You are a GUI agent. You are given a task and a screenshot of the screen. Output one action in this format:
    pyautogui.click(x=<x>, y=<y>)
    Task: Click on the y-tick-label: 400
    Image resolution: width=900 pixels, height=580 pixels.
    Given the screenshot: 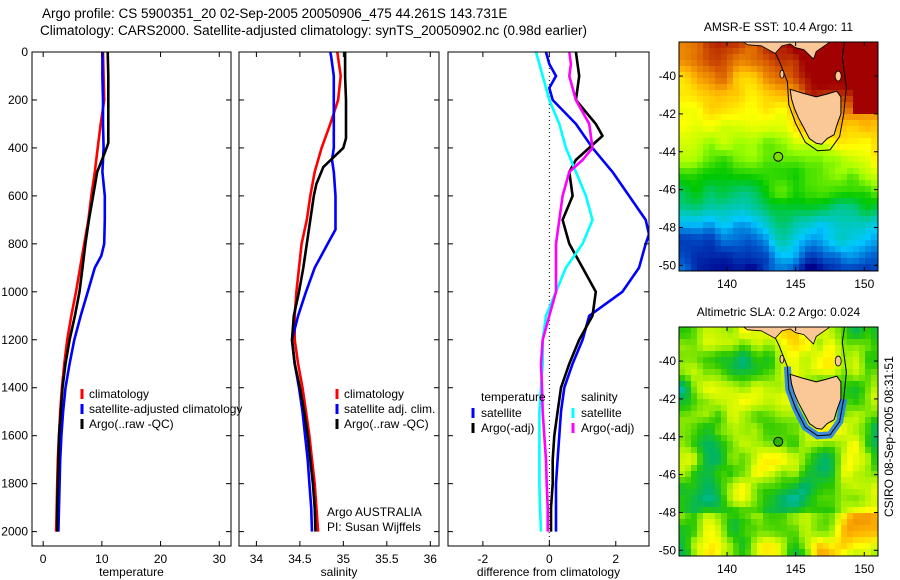 What is the action you would take?
    pyautogui.click(x=18, y=148)
    